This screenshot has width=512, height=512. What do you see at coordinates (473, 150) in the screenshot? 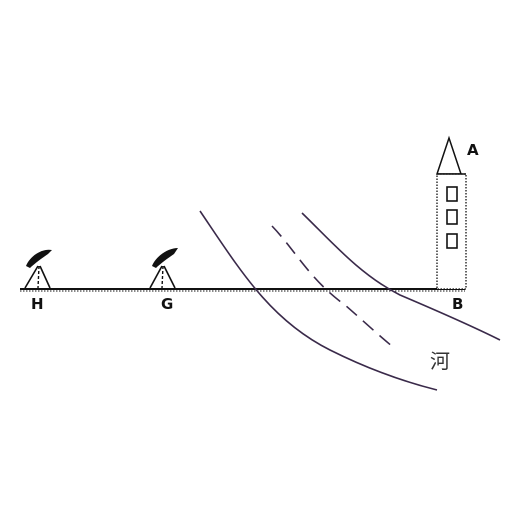
I see `label-a: A` at bounding box center [473, 150].